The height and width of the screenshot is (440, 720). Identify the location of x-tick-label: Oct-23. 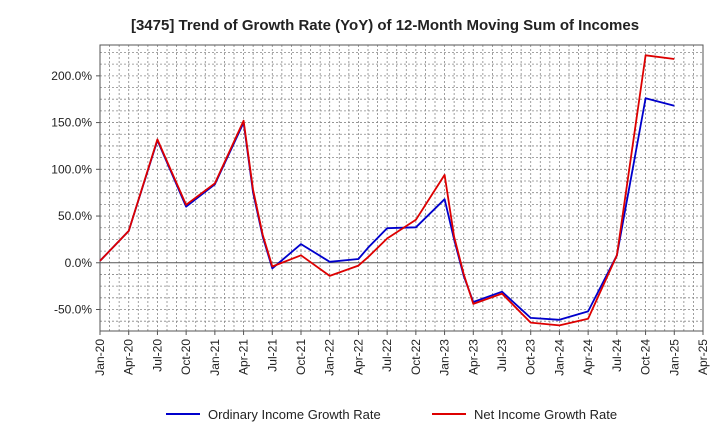
(531, 357).